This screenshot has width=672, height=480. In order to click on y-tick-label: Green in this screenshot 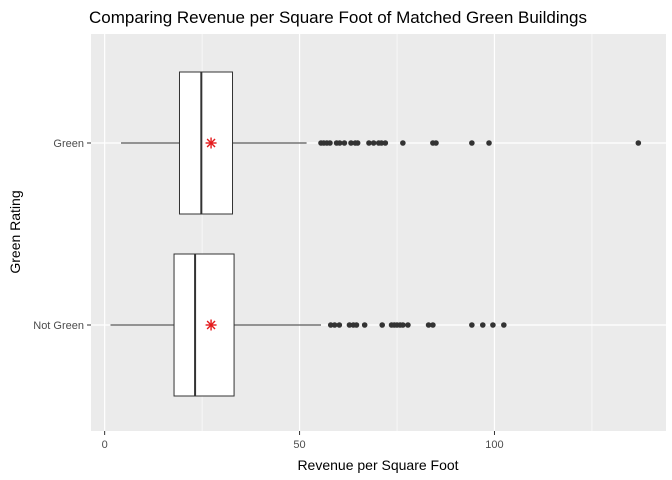, I will do `click(68, 144)`.